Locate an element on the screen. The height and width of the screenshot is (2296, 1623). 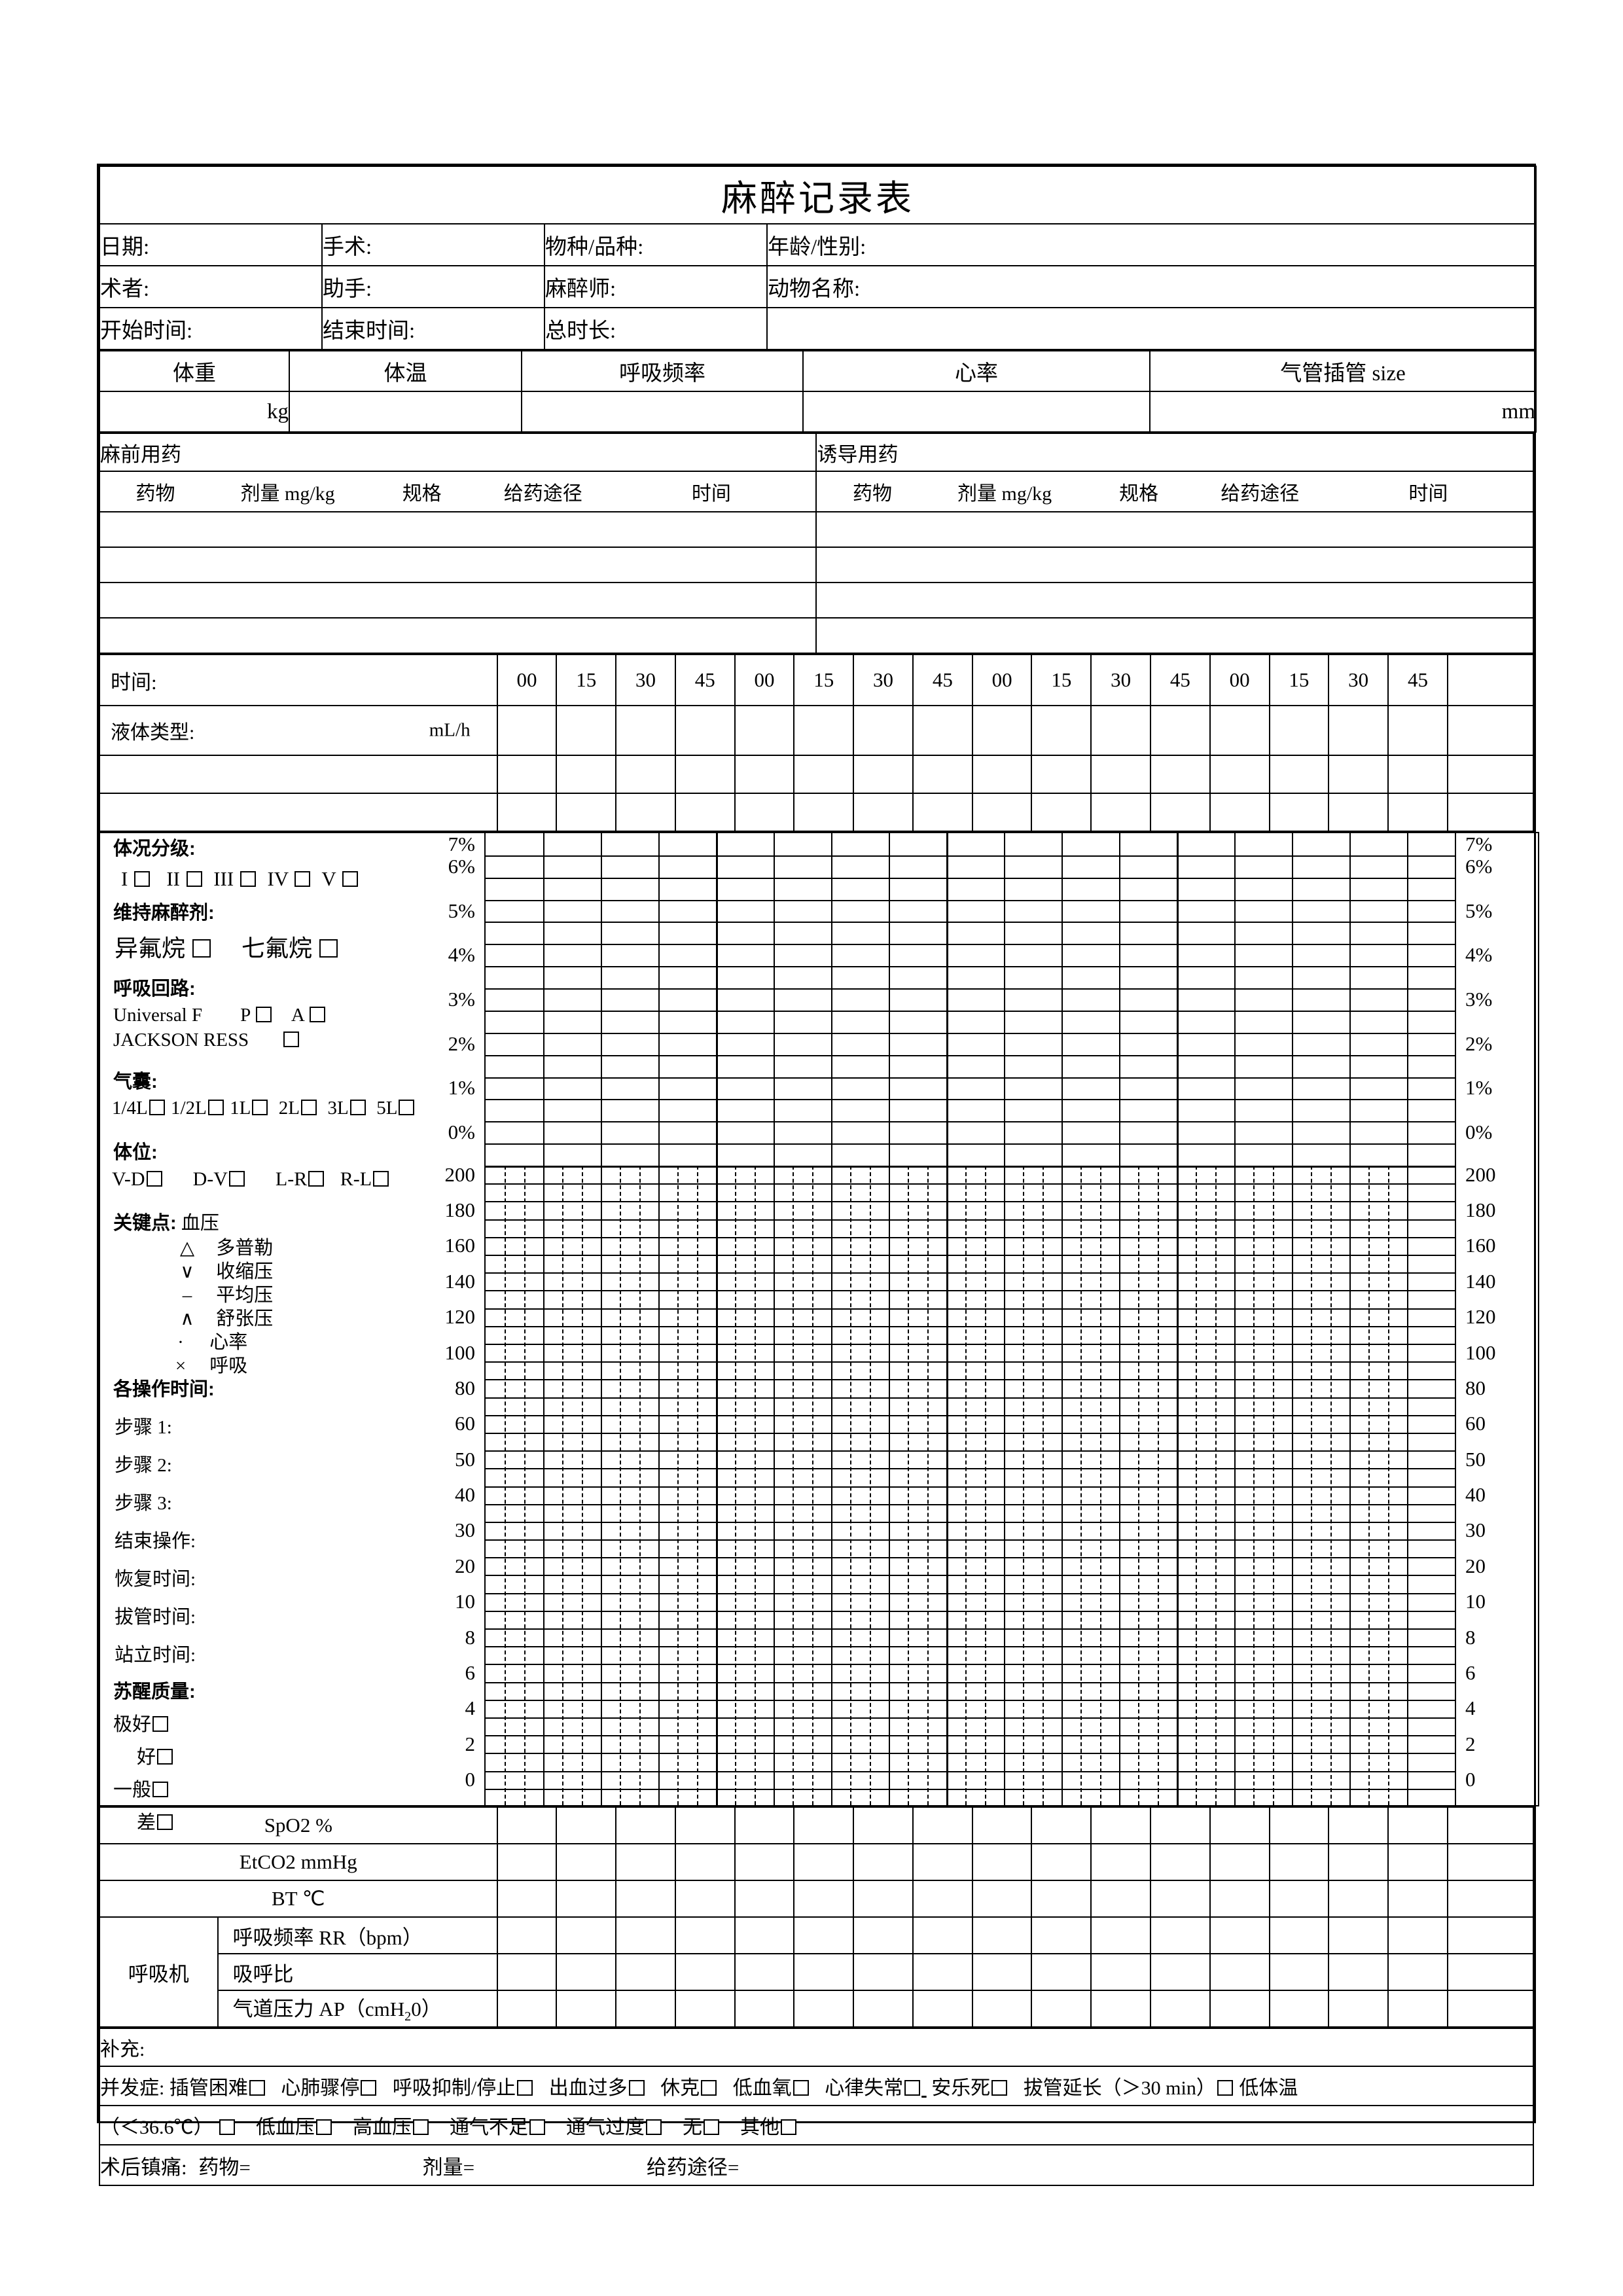
recovery-option-good: 好 is located at coordinates (155, 1757).